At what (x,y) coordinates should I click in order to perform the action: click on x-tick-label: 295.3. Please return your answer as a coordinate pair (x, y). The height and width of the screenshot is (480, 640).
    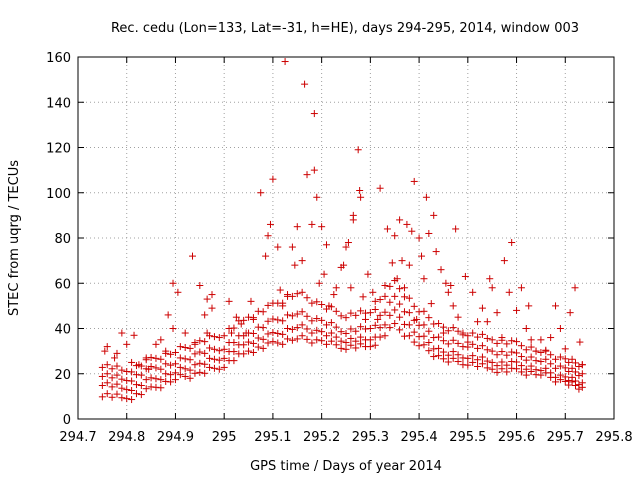
    Looking at the image, I should click on (370, 437).